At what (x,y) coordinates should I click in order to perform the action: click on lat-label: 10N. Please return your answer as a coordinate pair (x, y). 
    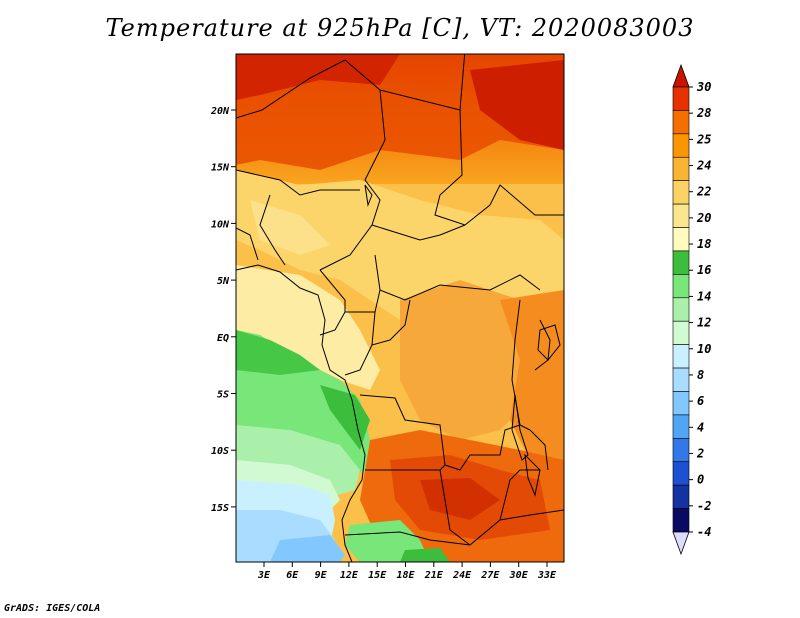
    Looking at the image, I should click on (220, 224).